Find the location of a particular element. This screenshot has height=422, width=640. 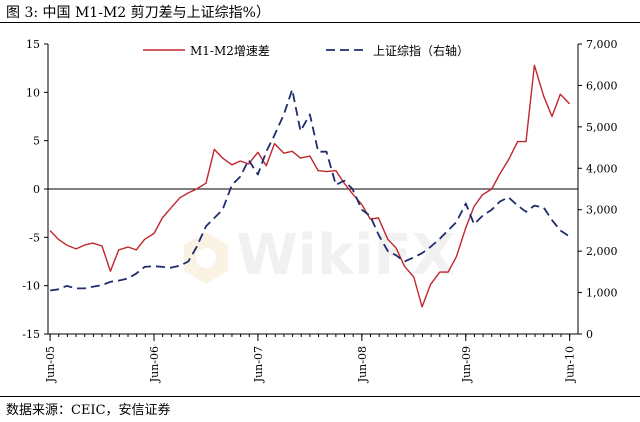

left-tick-label: 0 is located at coordinates (36, 189).